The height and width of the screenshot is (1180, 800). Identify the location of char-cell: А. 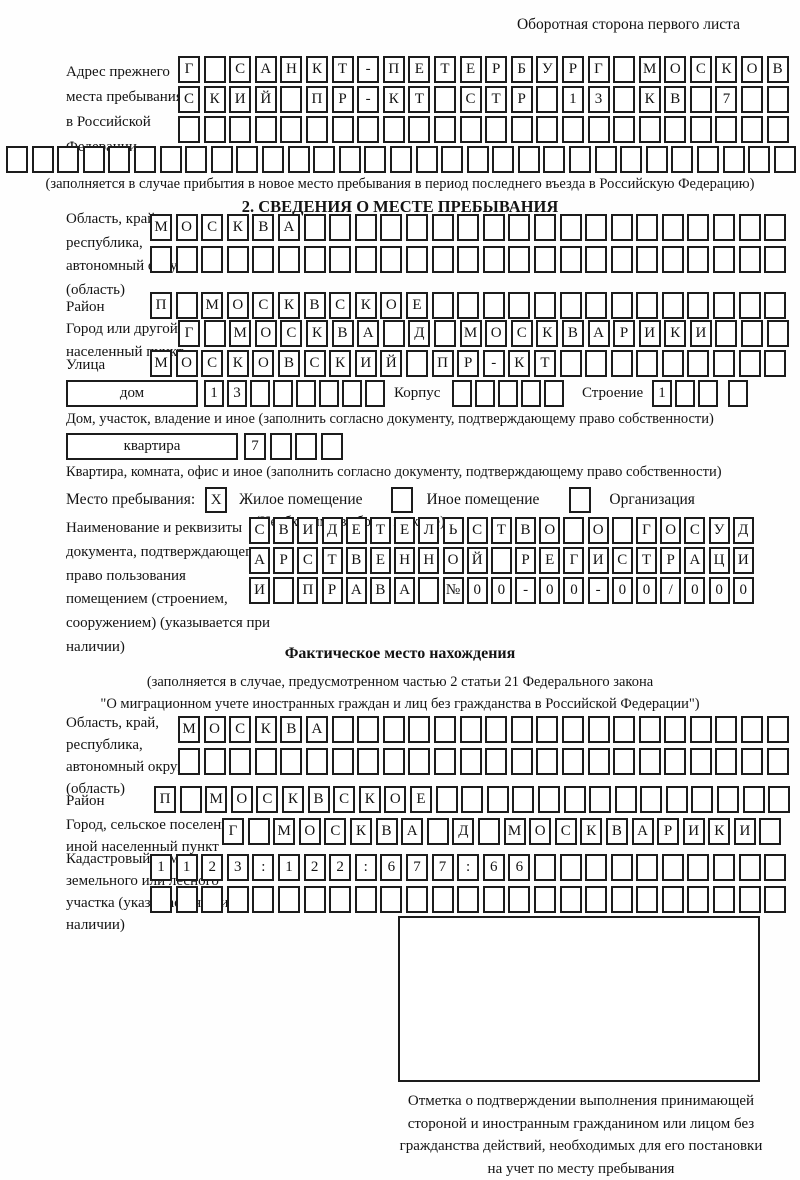
(316, 729).